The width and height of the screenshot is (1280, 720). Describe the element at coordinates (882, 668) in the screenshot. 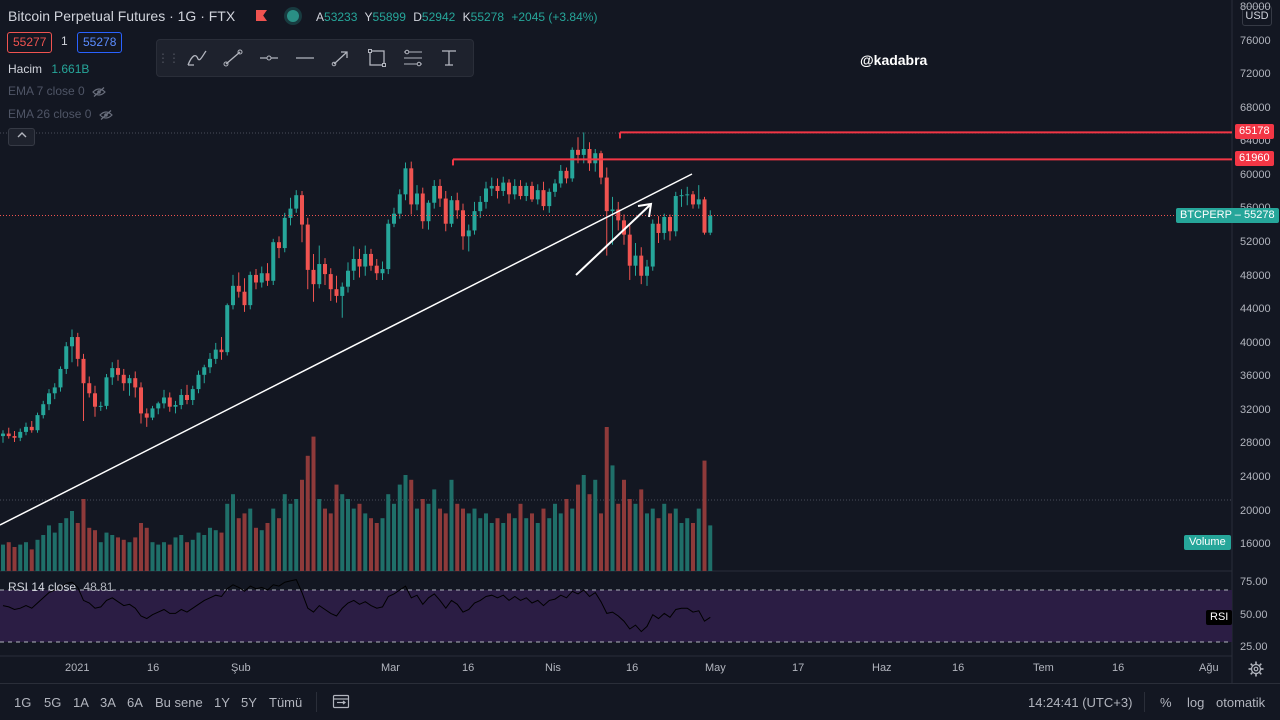

I see `time-axis-label: Haz` at that location.